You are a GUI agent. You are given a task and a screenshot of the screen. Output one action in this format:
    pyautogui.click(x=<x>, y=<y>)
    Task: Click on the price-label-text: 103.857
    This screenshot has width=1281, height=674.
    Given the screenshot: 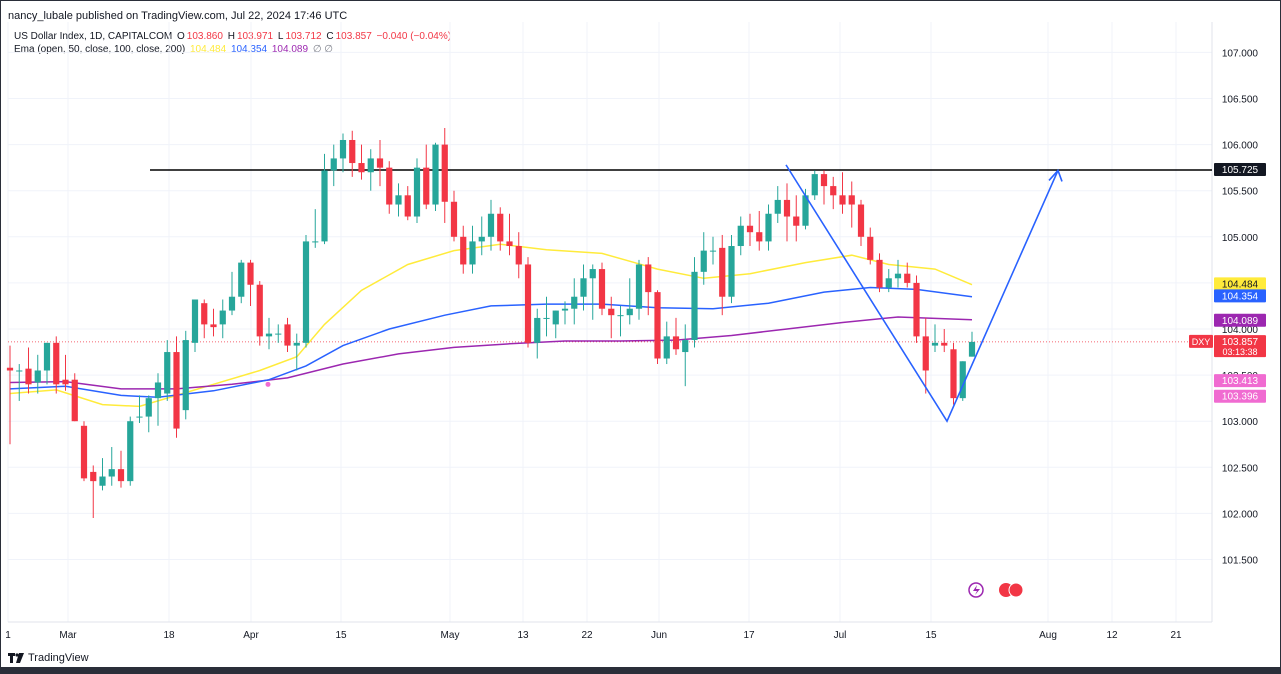 What is the action you would take?
    pyautogui.click(x=1240, y=342)
    